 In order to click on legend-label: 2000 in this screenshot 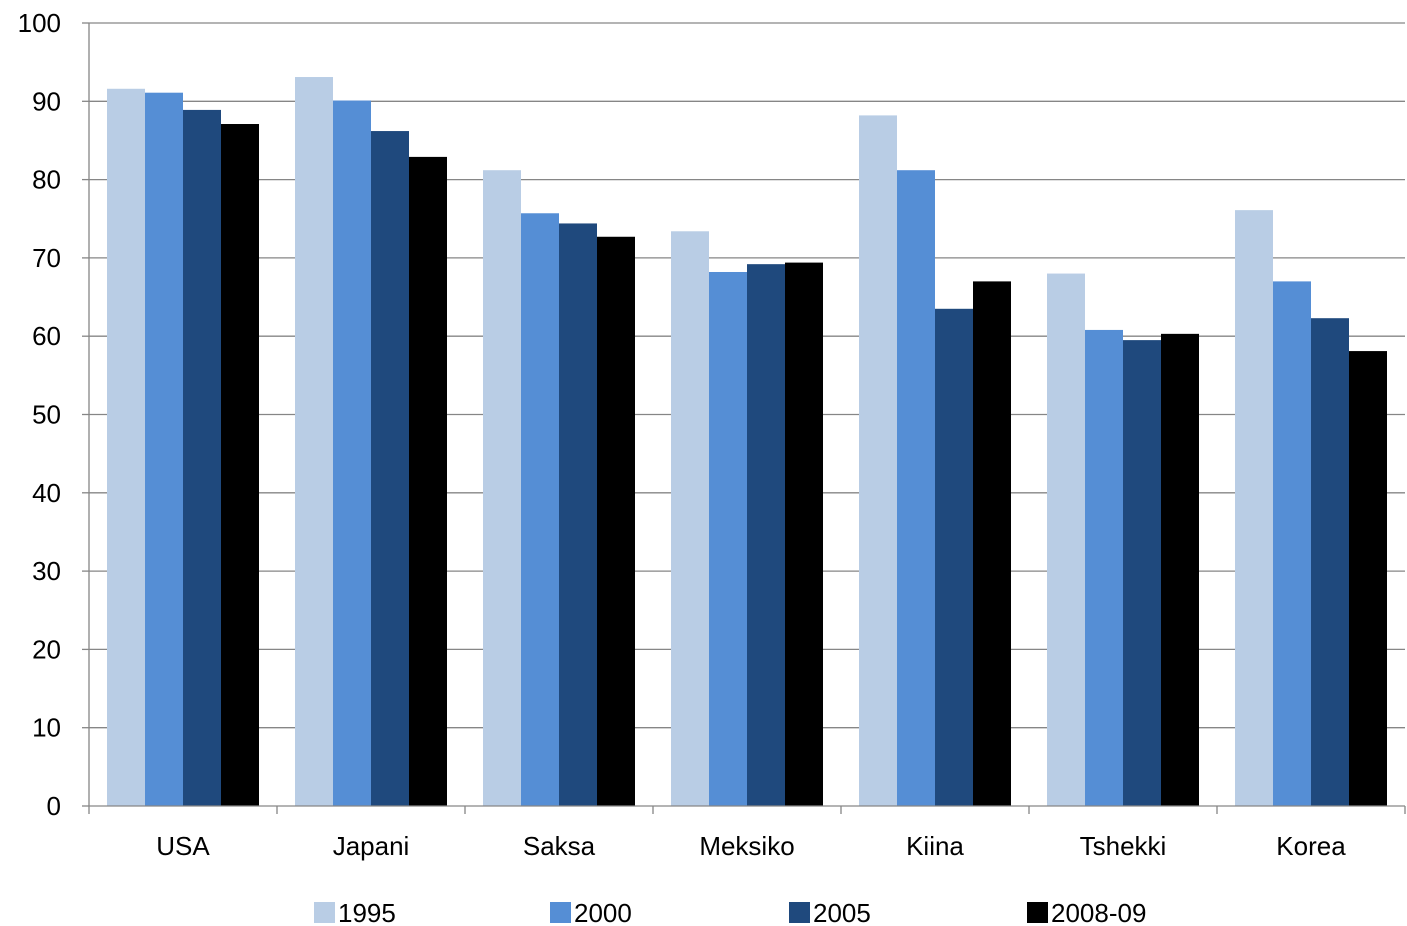, I will do `click(603, 912)`.